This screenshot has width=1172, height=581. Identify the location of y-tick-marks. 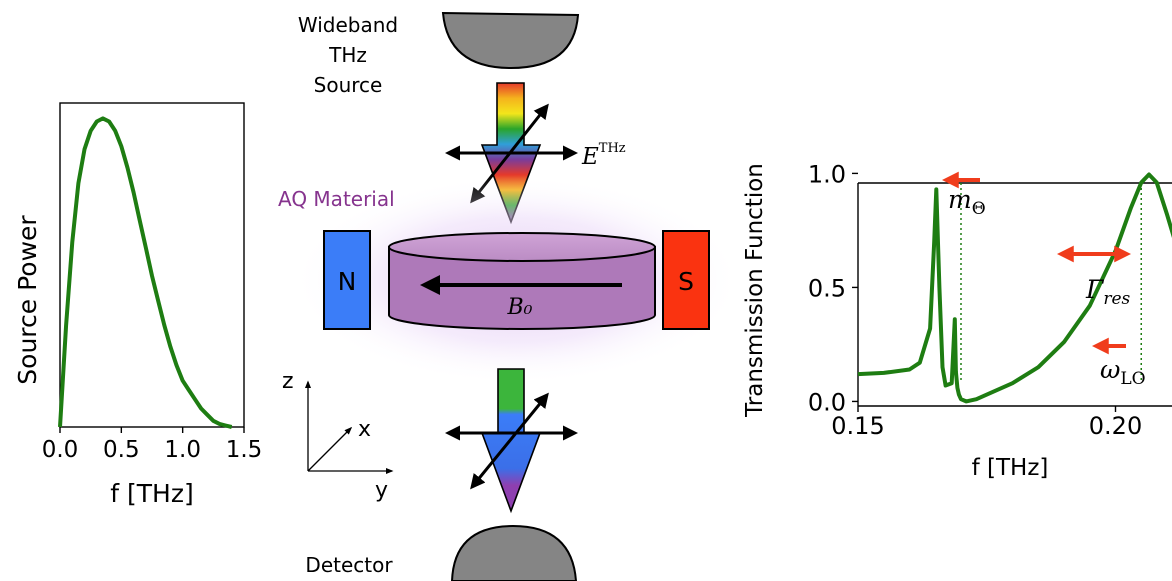
(855, 287).